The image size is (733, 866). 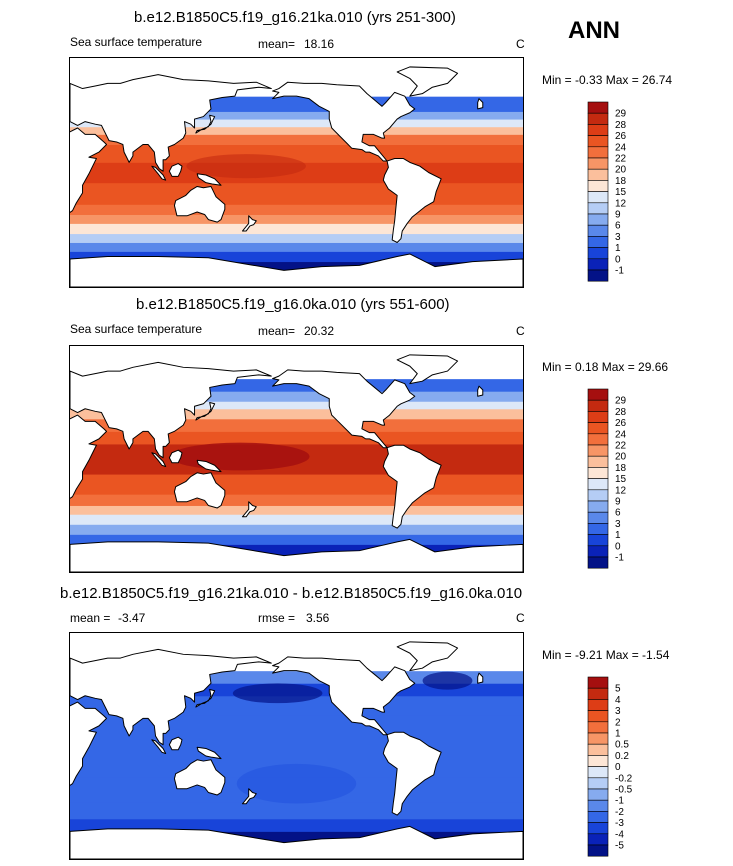 What do you see at coordinates (277, 44) in the screenshot?
I see `panel1-mean-label: mean=` at bounding box center [277, 44].